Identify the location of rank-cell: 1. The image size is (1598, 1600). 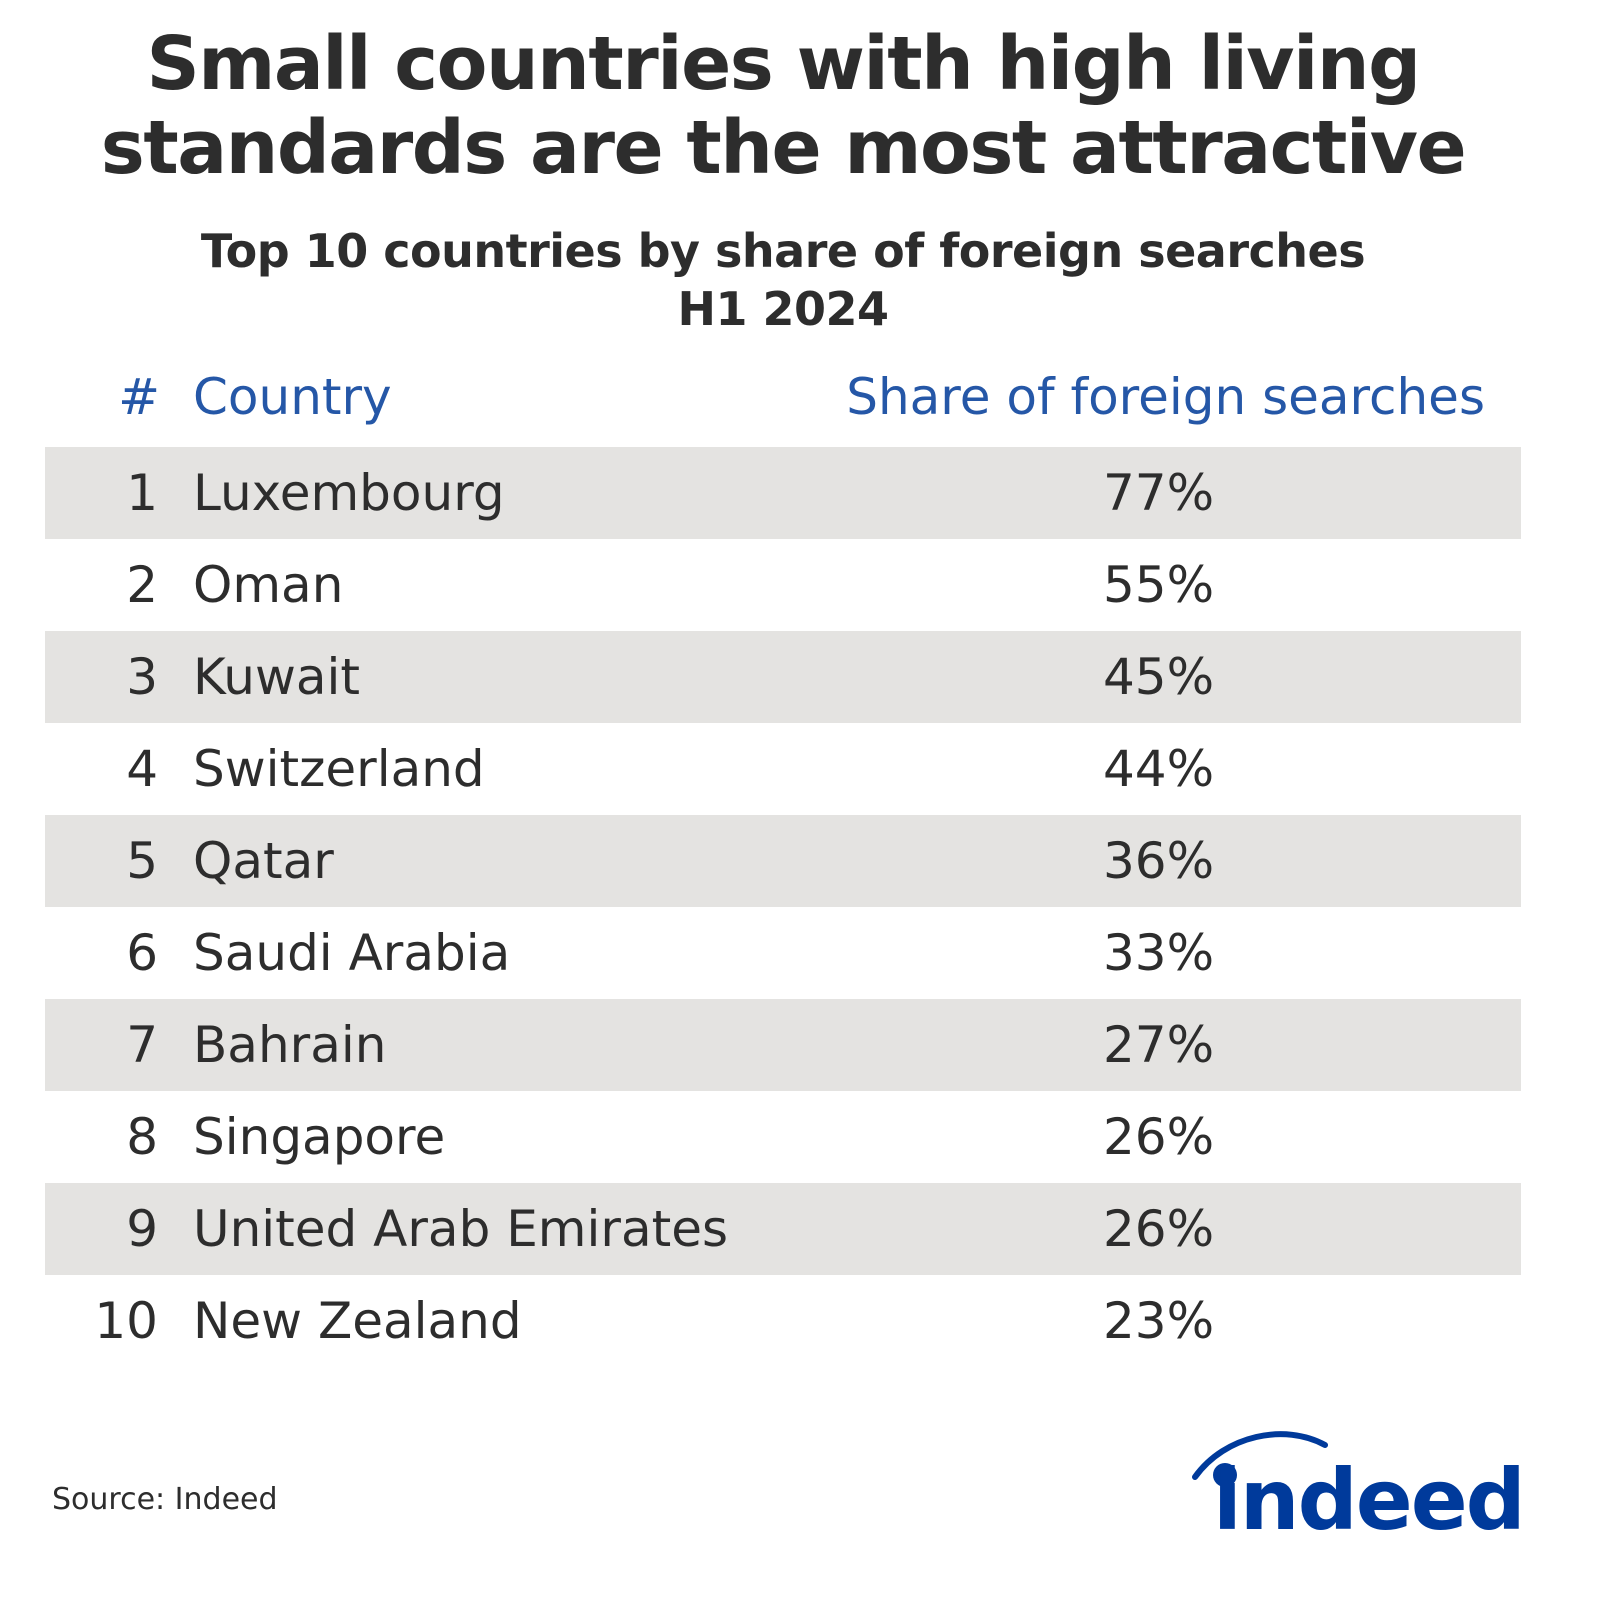
(142, 493).